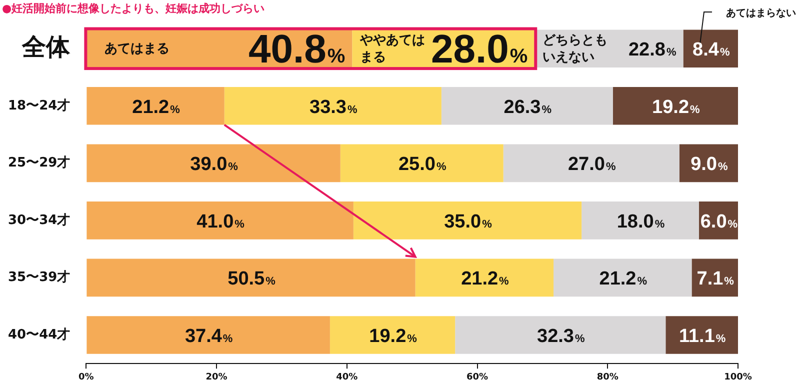 This screenshot has width=800, height=386. I want to click on data-label: 26.3%, so click(528, 107).